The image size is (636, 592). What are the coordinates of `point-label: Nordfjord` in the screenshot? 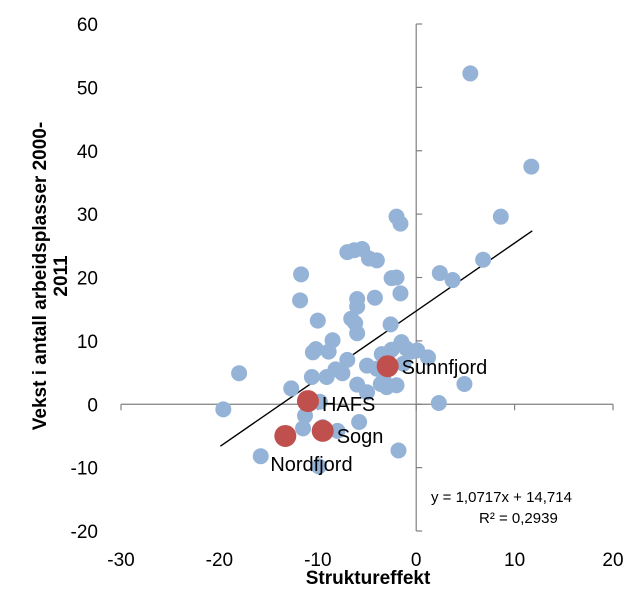 It's located at (311, 465).